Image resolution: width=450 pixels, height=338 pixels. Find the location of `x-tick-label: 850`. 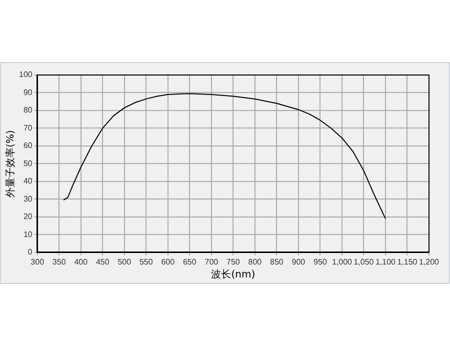

x-tick-label: 850 is located at coordinates (277, 261).